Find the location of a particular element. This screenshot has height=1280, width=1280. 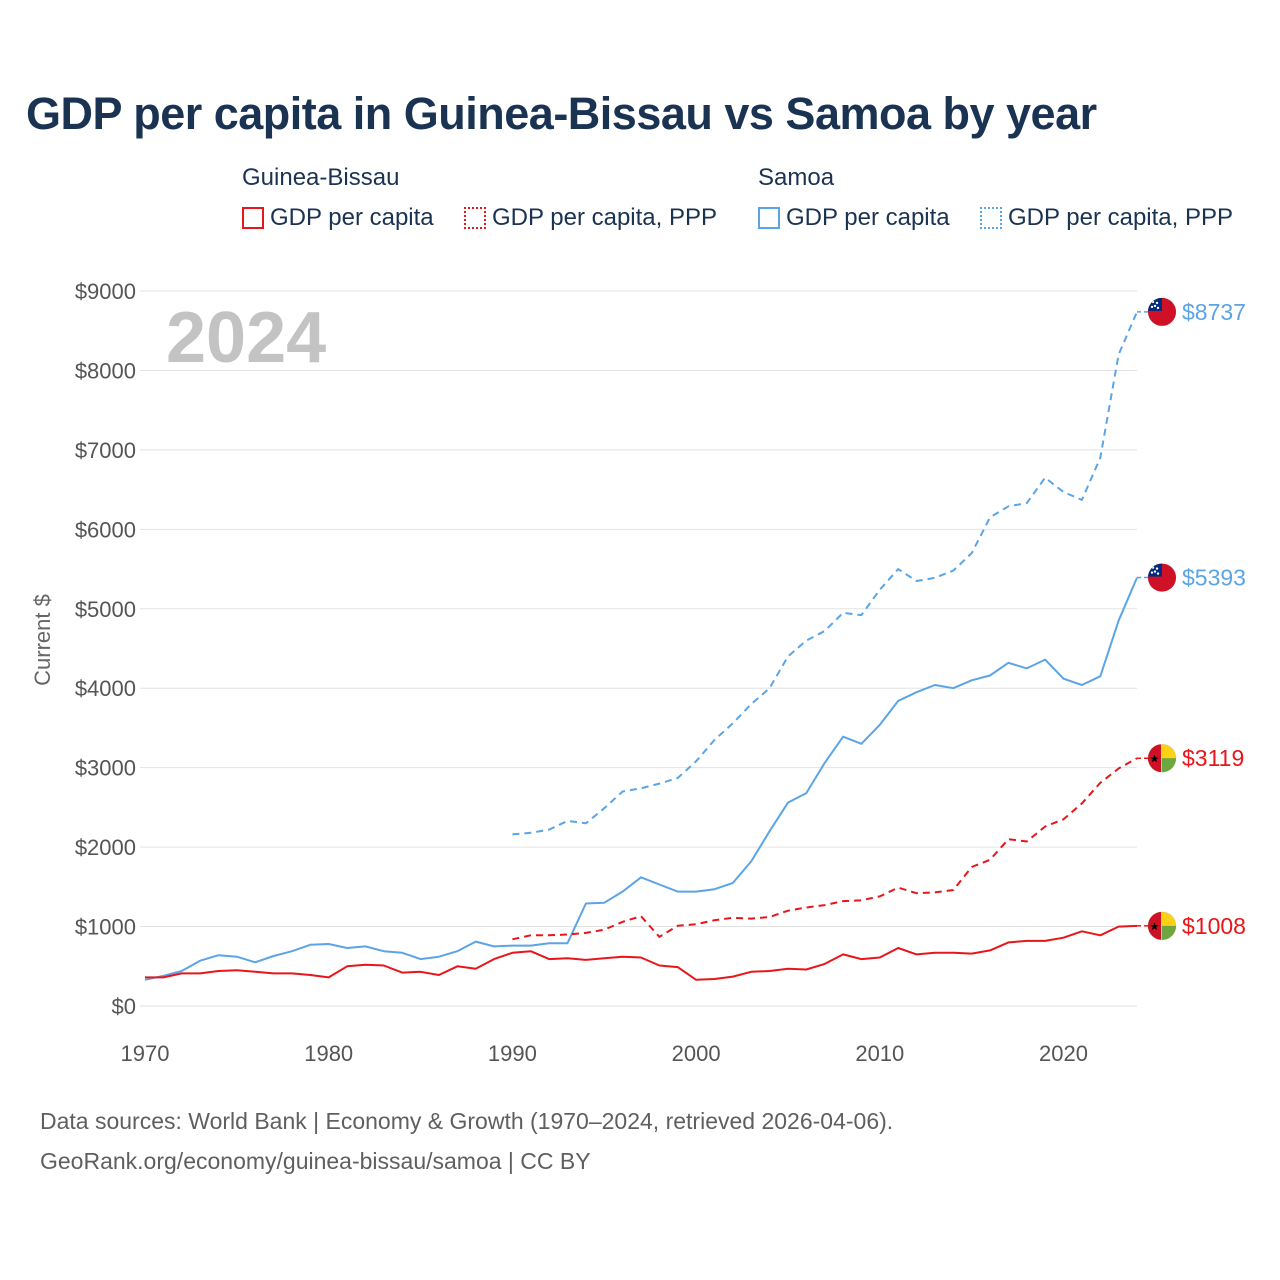

y-axis-label: Current $ is located at coordinates (42, 640).